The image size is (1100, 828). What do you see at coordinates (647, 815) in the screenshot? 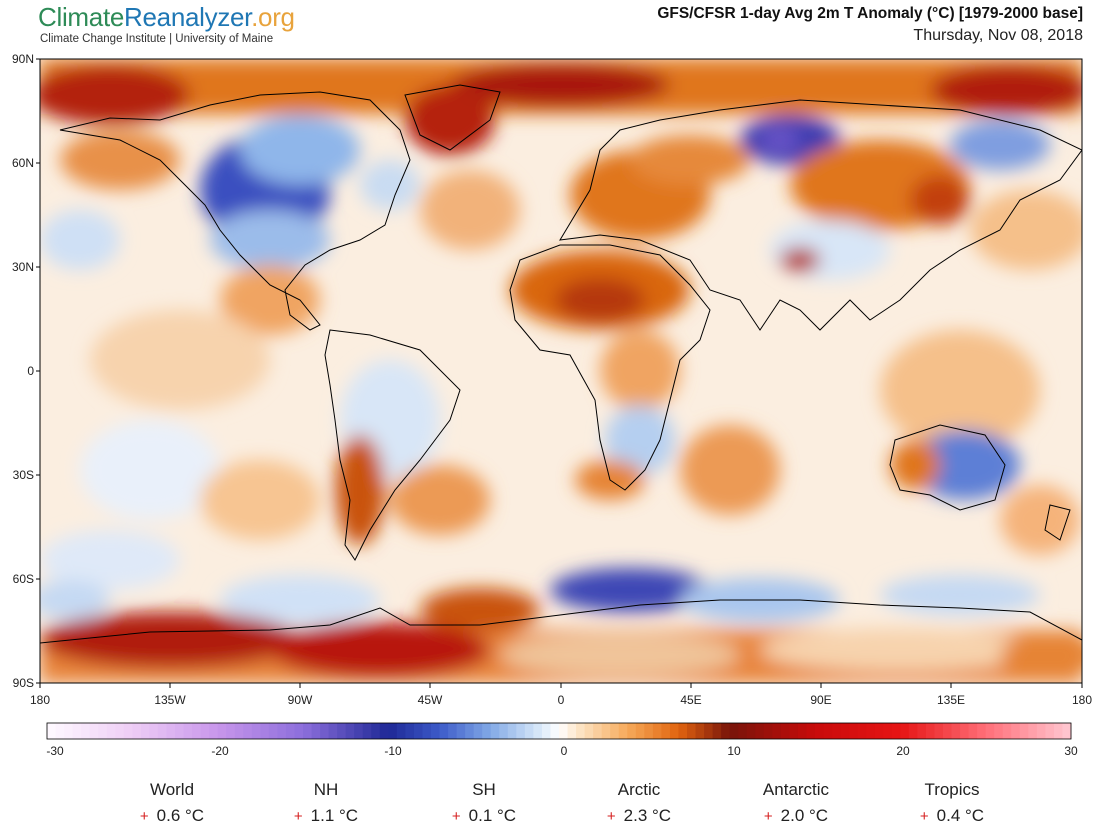
I see `stat-arctic-value: 2.3 °C` at bounding box center [647, 815].